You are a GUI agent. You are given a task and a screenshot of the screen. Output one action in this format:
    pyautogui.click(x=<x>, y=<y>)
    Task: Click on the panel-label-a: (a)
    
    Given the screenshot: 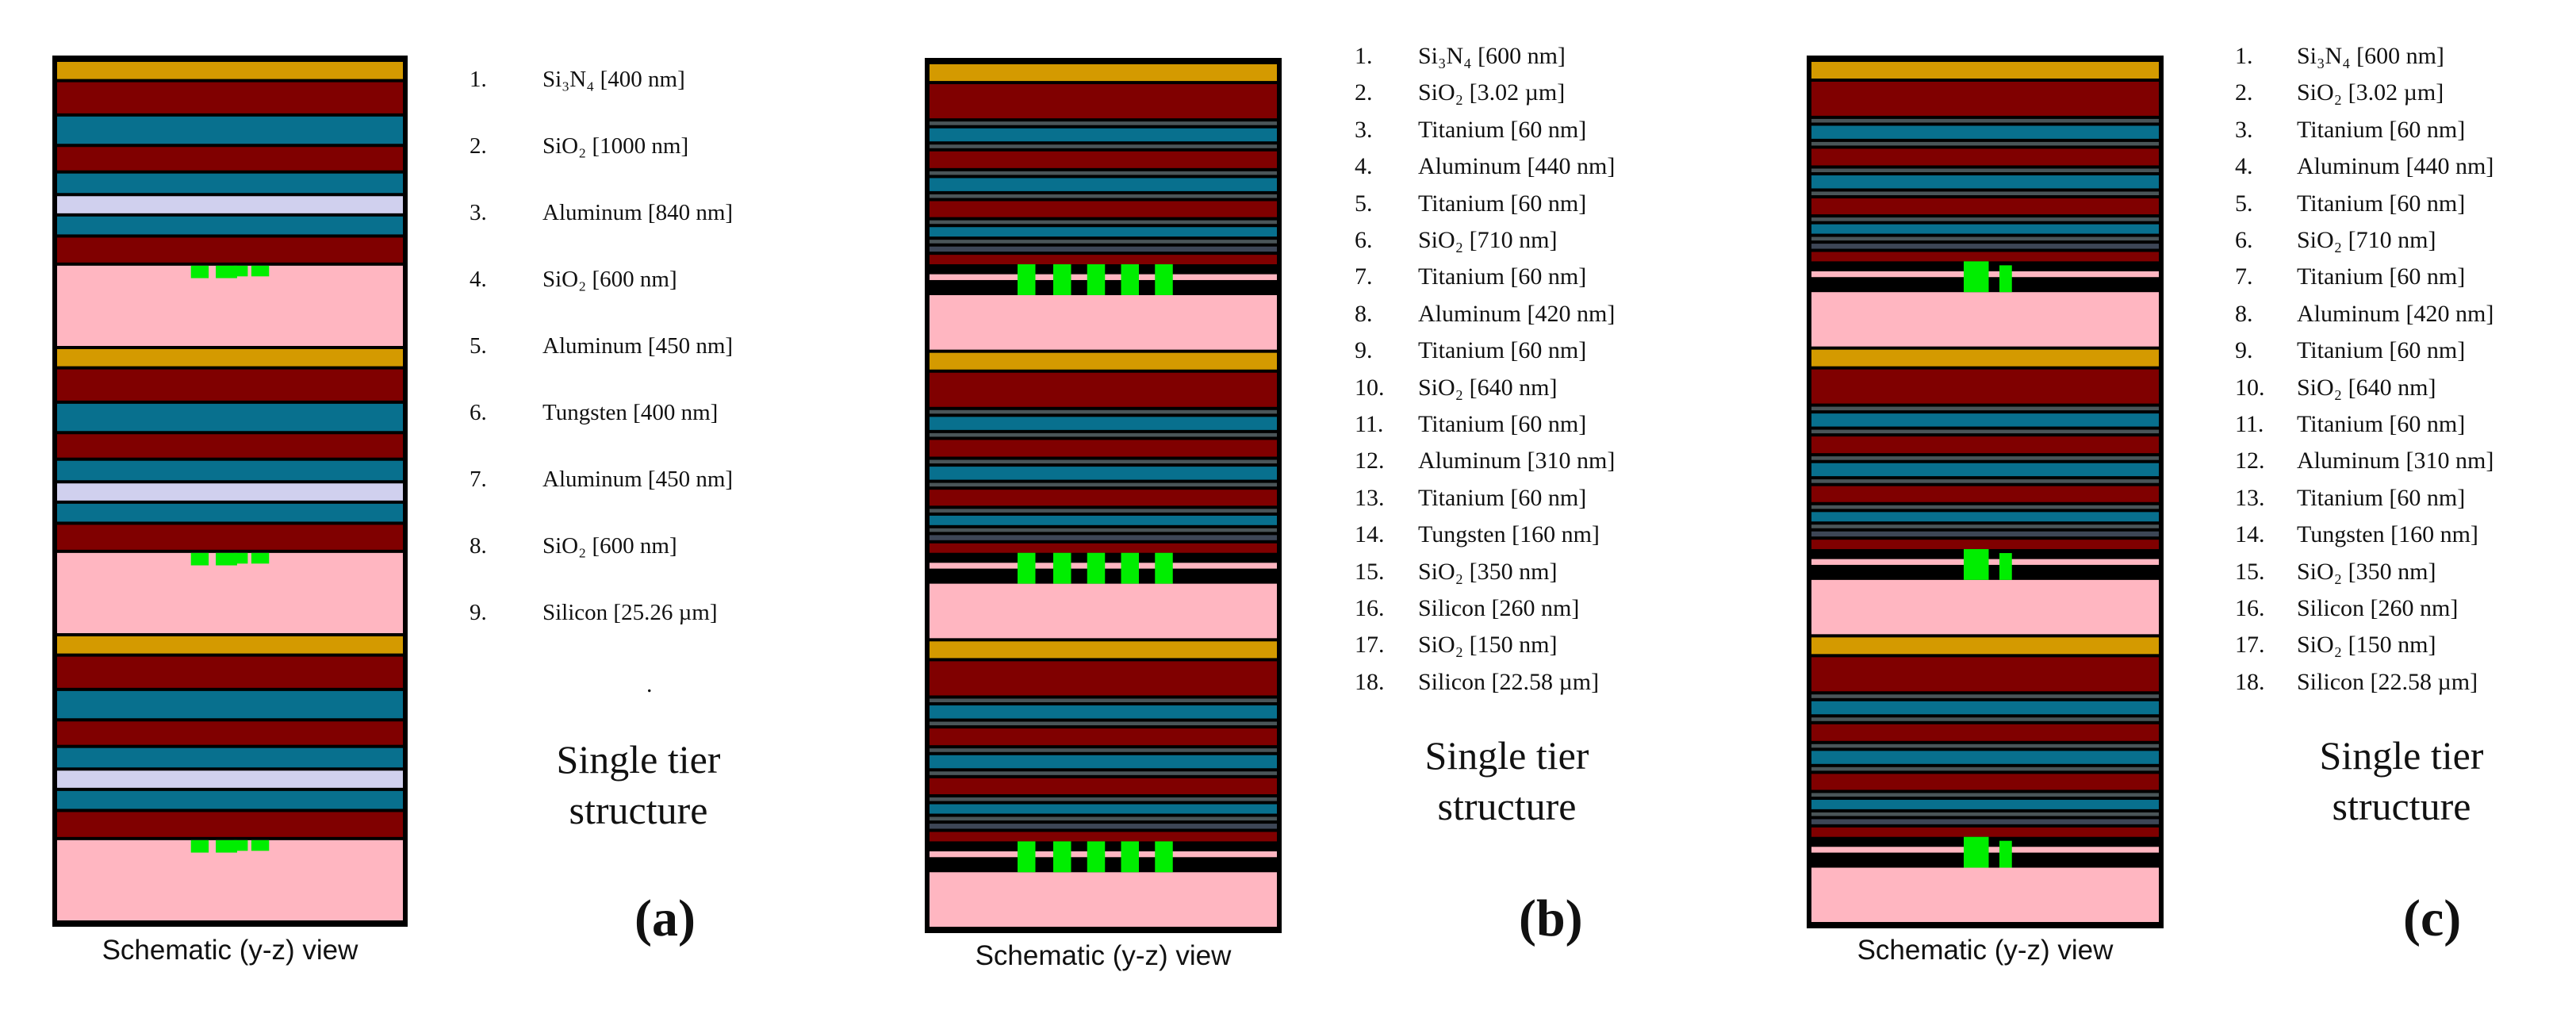 What is the action you would take?
    pyautogui.click(x=665, y=918)
    